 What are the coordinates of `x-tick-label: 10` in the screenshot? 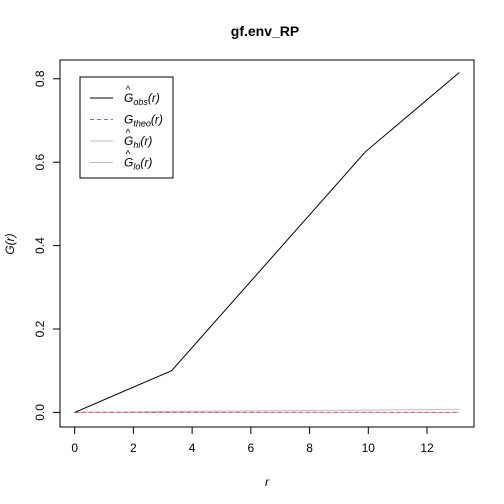 It's located at (369, 448).